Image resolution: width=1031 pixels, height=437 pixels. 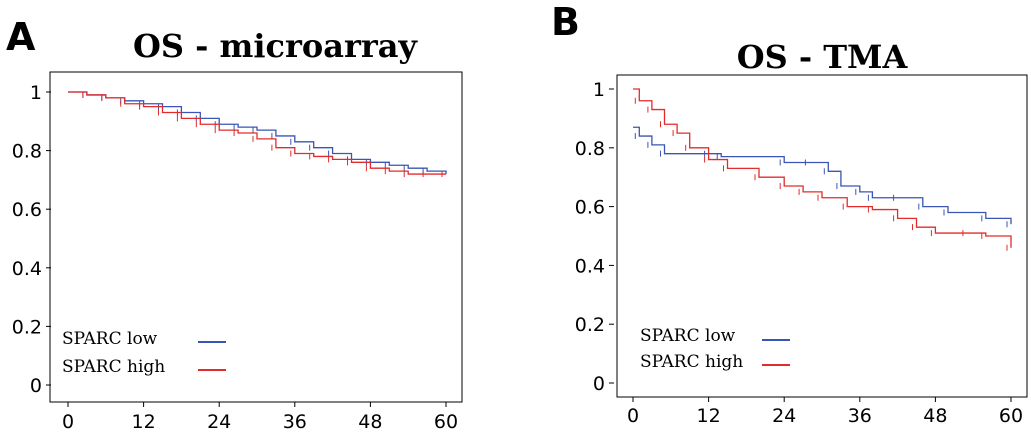 I want to click on x-tick-label-a: 24, so click(x=219, y=422).